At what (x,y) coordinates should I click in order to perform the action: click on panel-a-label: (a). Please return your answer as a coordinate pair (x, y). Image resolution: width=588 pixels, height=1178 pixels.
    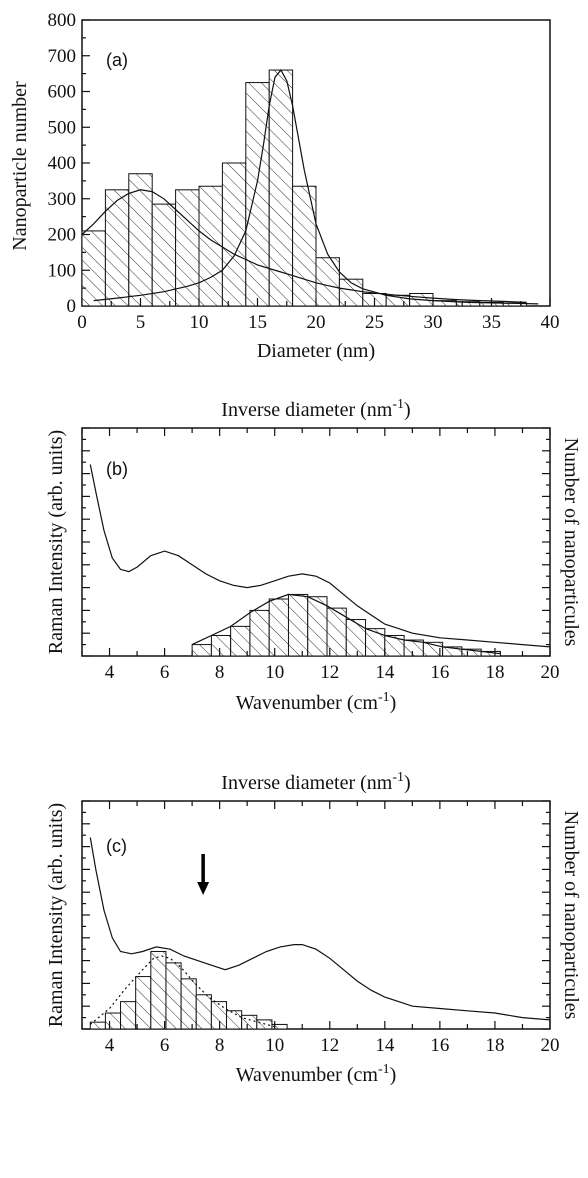
    Looking at the image, I should click on (117, 60).